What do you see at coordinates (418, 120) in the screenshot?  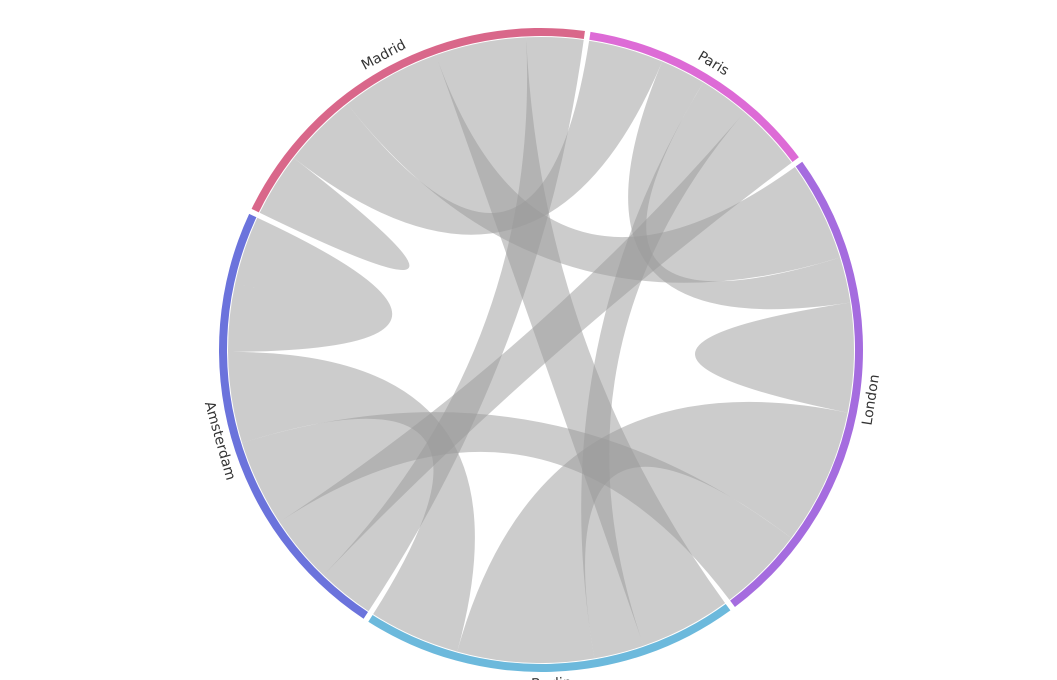 I see `group-arc-madrid` at bounding box center [418, 120].